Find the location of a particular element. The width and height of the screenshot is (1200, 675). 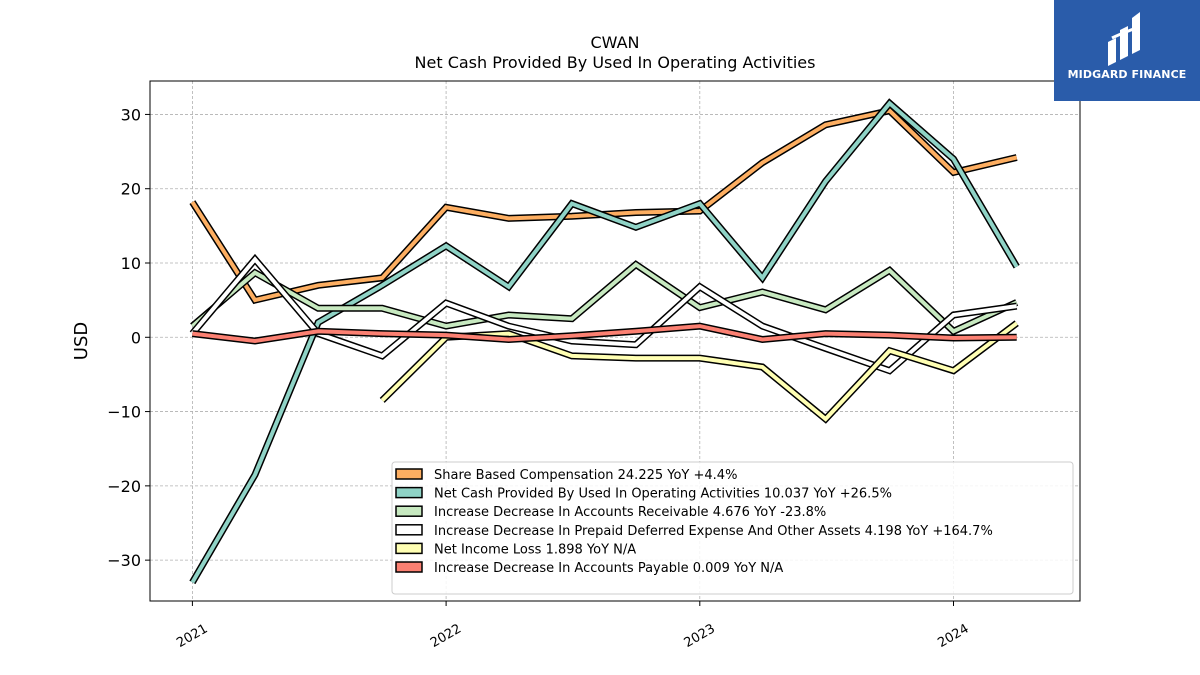

brand-name: MIDGARD FINANCE is located at coordinates (1127, 74).